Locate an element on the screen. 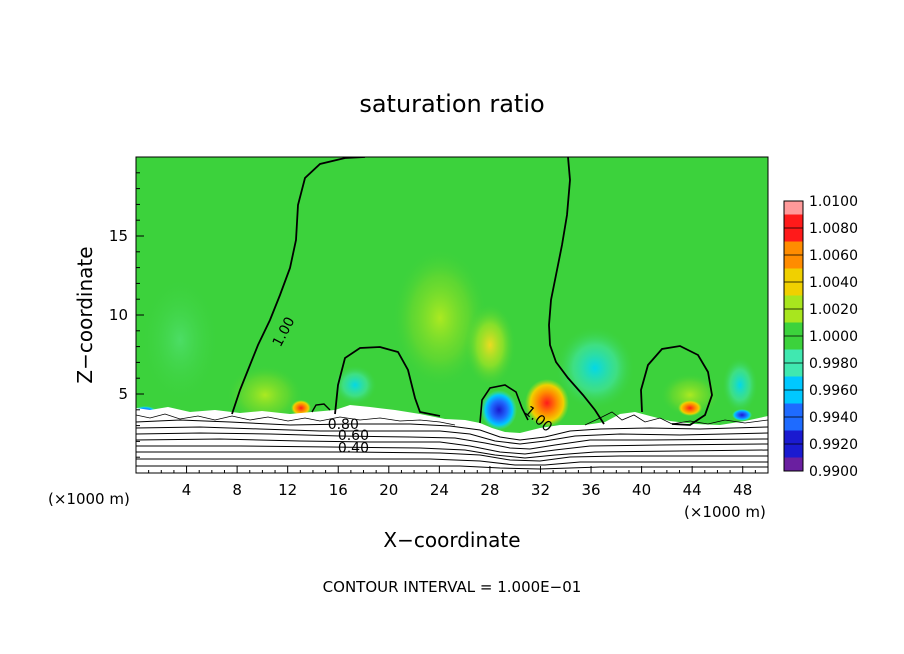  colorbar-level-label: 0.9960 is located at coordinates (833, 391).